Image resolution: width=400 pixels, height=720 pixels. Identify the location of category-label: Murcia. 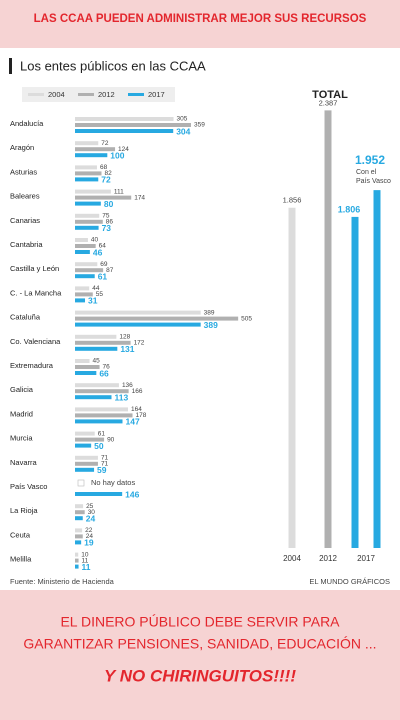
(21, 438).